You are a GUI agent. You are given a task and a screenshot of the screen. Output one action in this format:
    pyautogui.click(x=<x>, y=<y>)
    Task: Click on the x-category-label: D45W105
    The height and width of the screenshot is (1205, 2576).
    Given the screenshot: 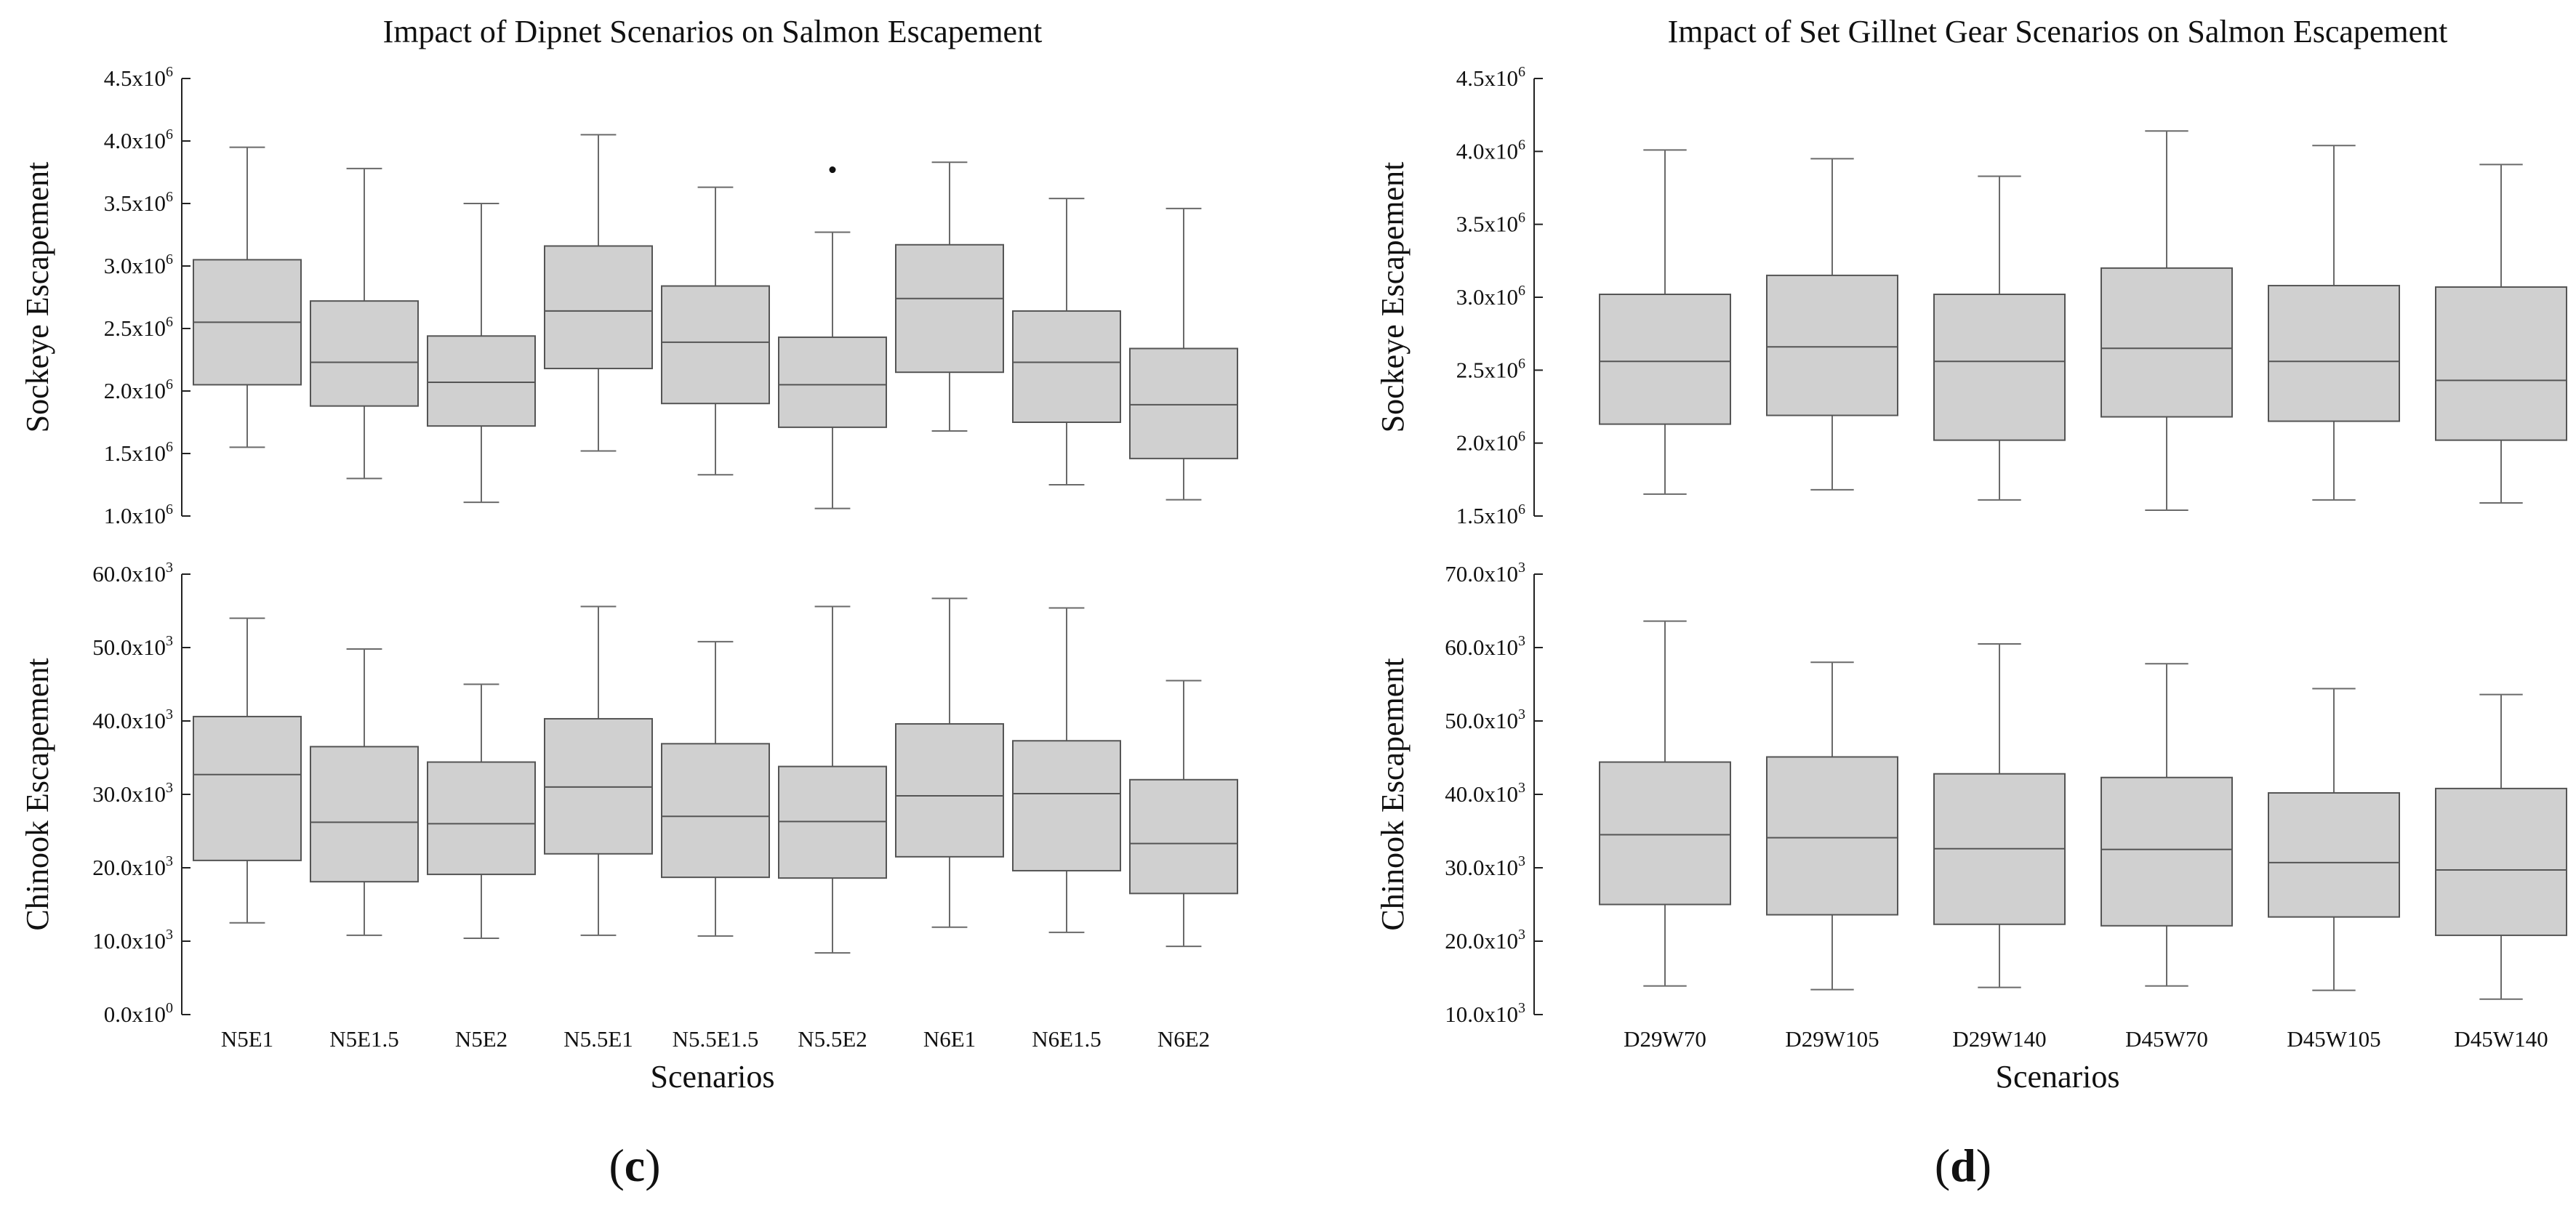 What is the action you would take?
    pyautogui.click(x=2333, y=1039)
    